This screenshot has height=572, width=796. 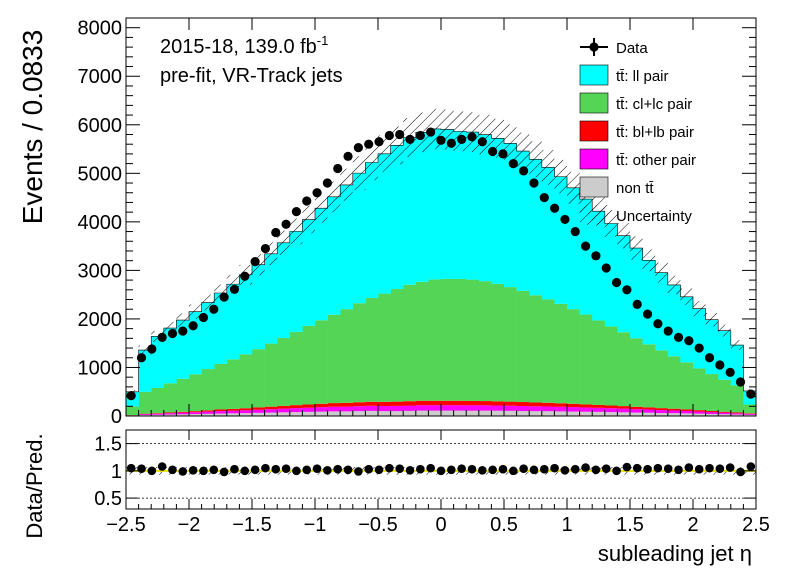 What do you see at coordinates (100, 223) in the screenshot?
I see `y-tick-label-4: 4000` at bounding box center [100, 223].